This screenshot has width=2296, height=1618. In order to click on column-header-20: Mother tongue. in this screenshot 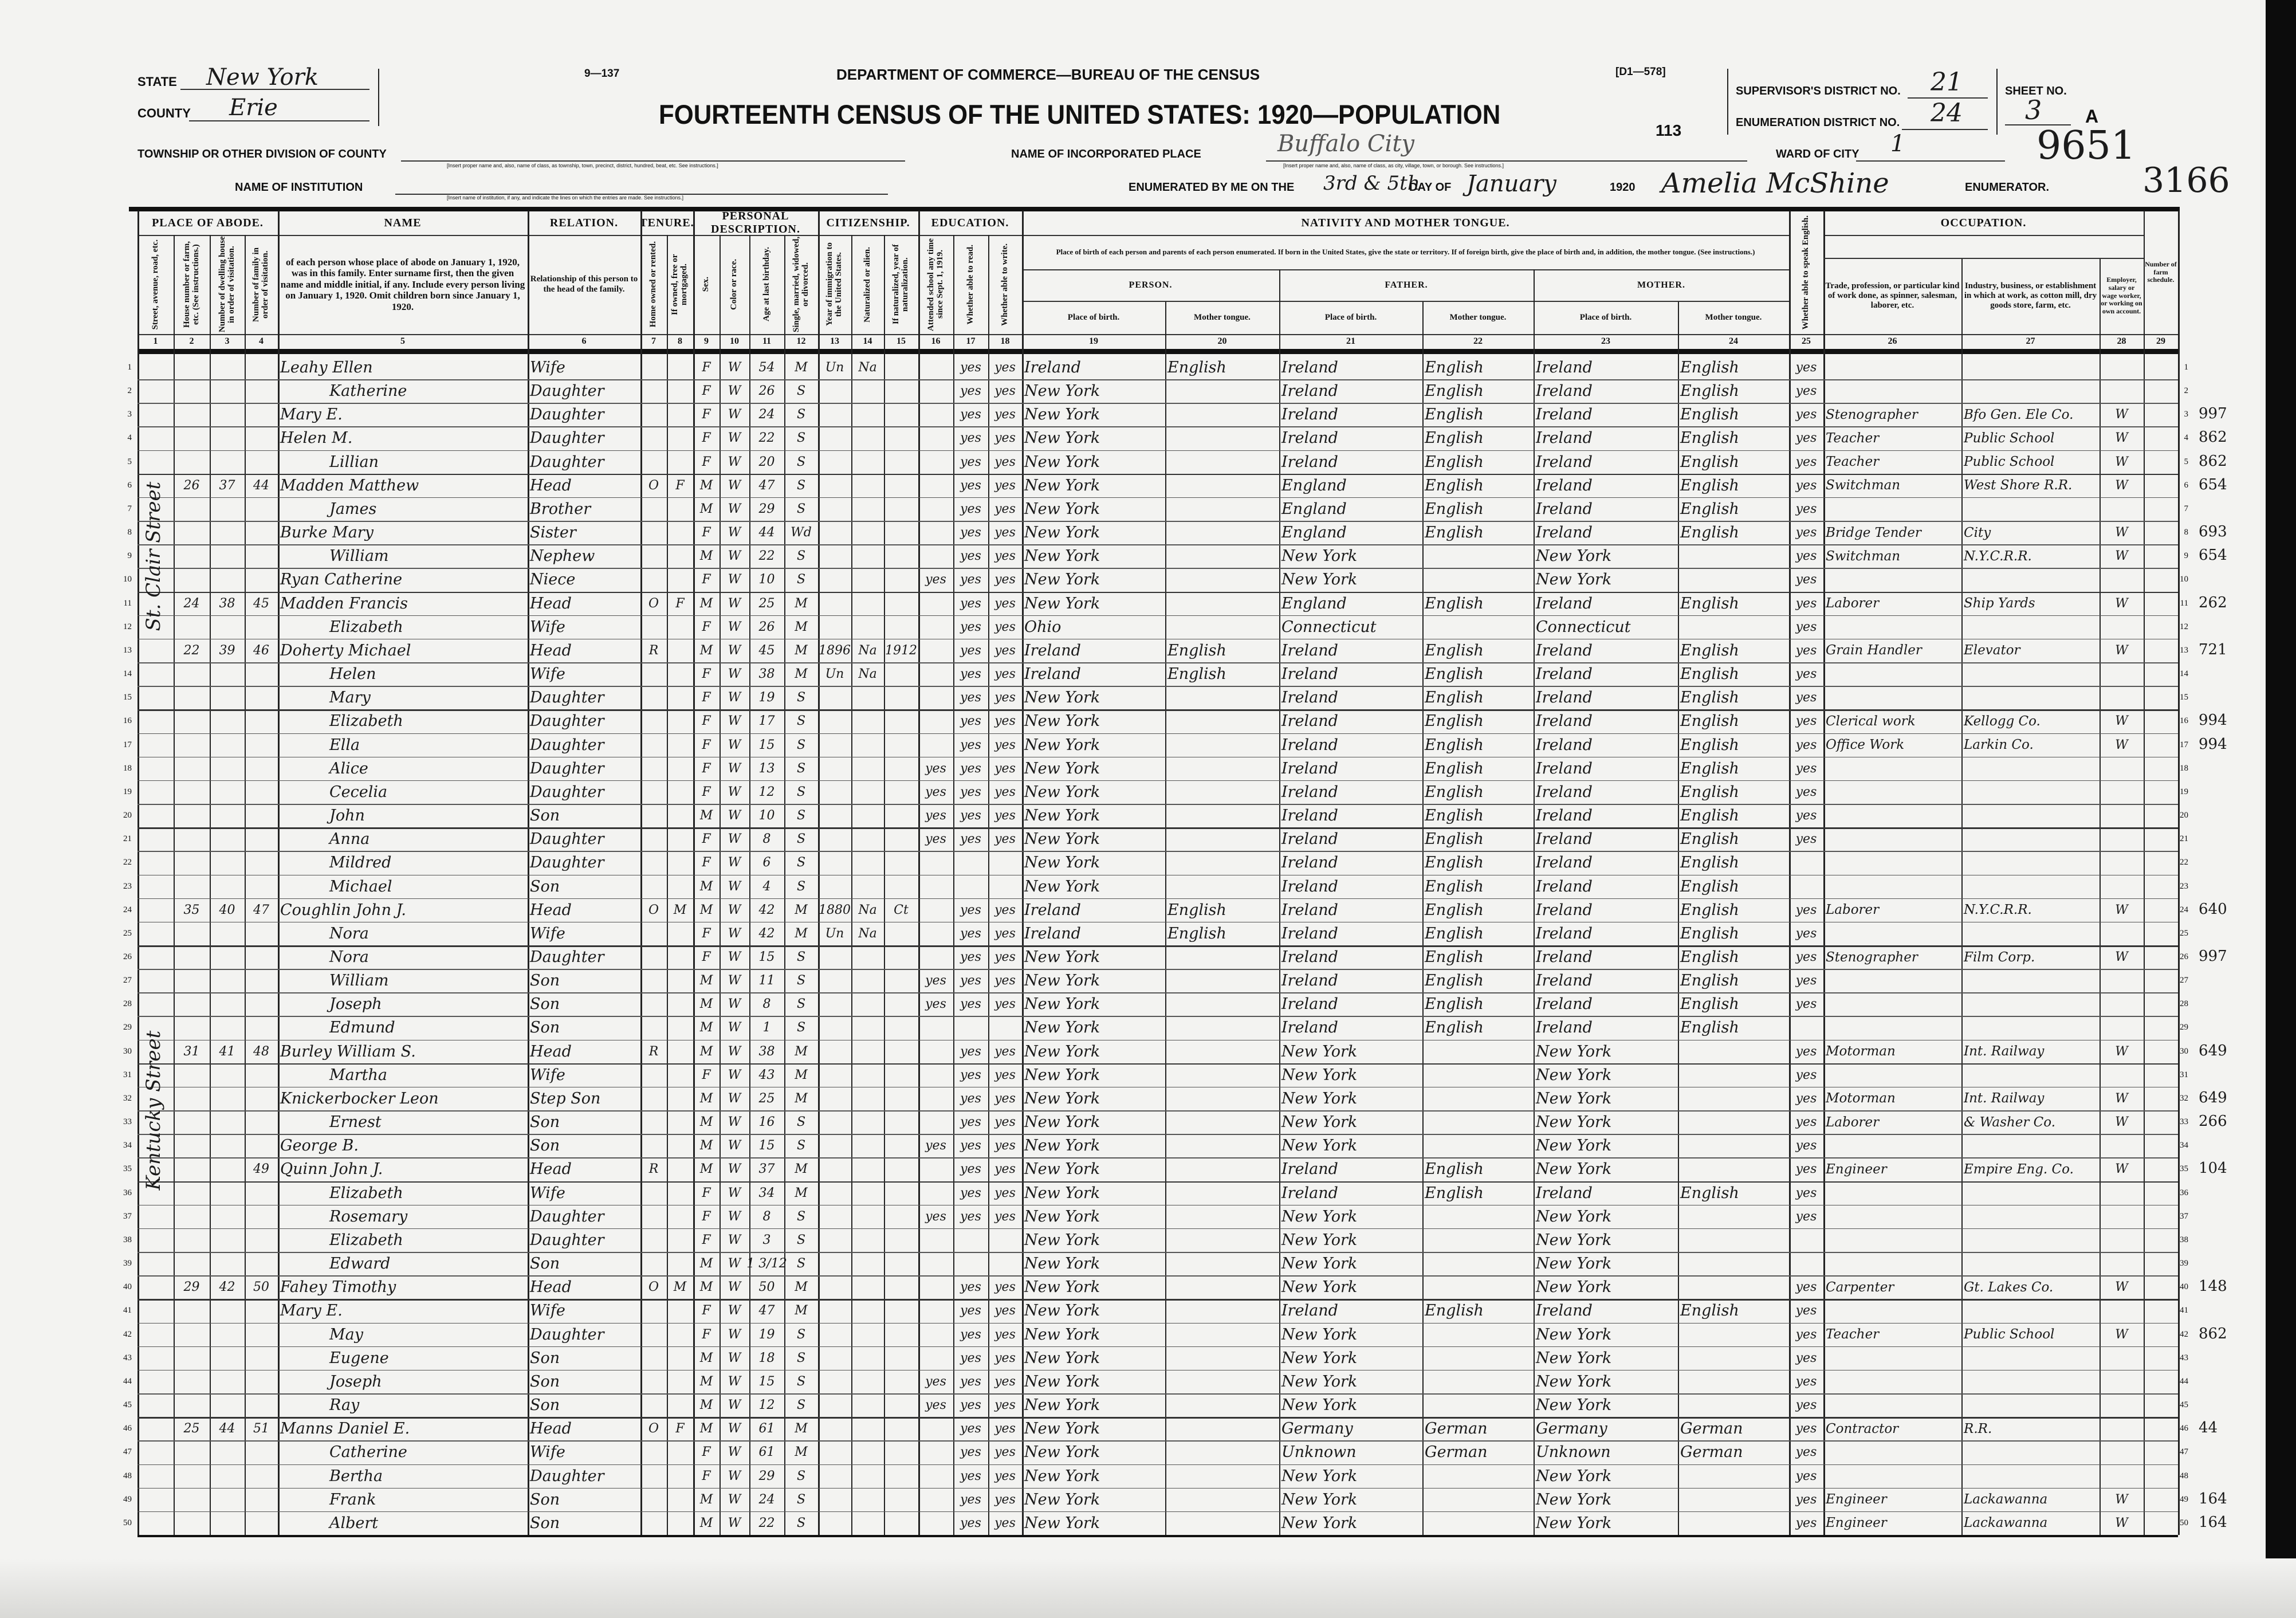, I will do `click(1222, 318)`.